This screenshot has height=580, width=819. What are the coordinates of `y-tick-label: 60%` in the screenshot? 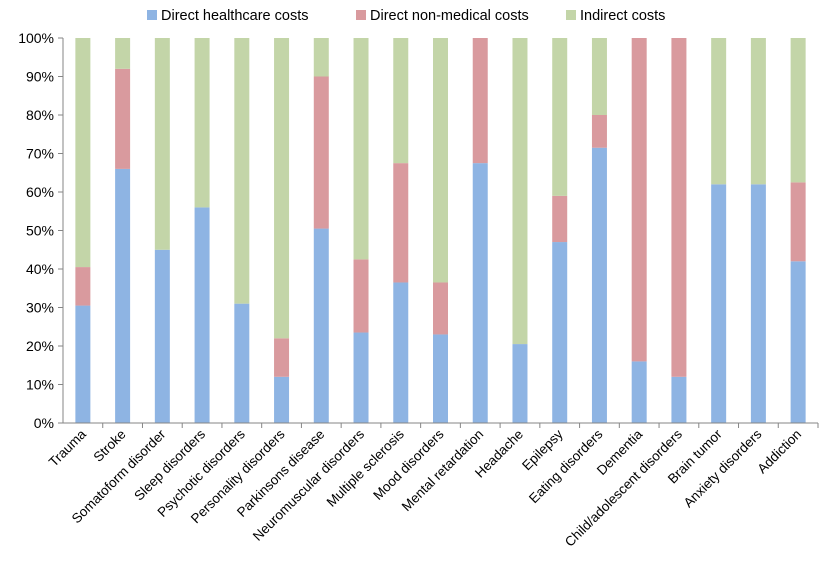 It's located at (40, 192).